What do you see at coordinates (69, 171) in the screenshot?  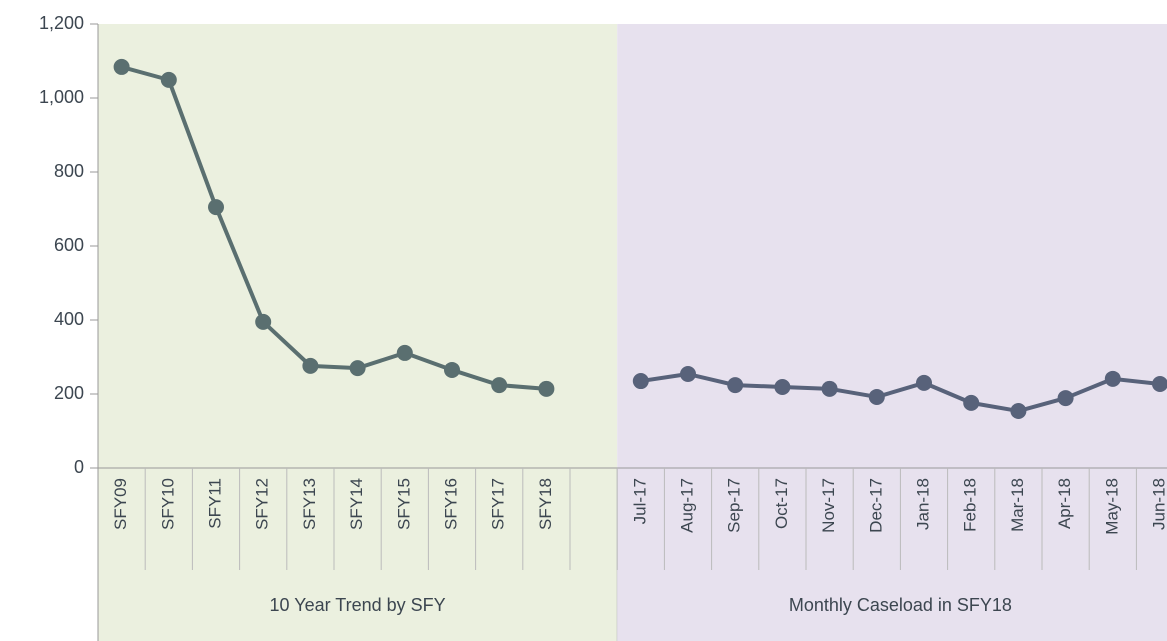 I see `y-tick-label: 800` at bounding box center [69, 171].